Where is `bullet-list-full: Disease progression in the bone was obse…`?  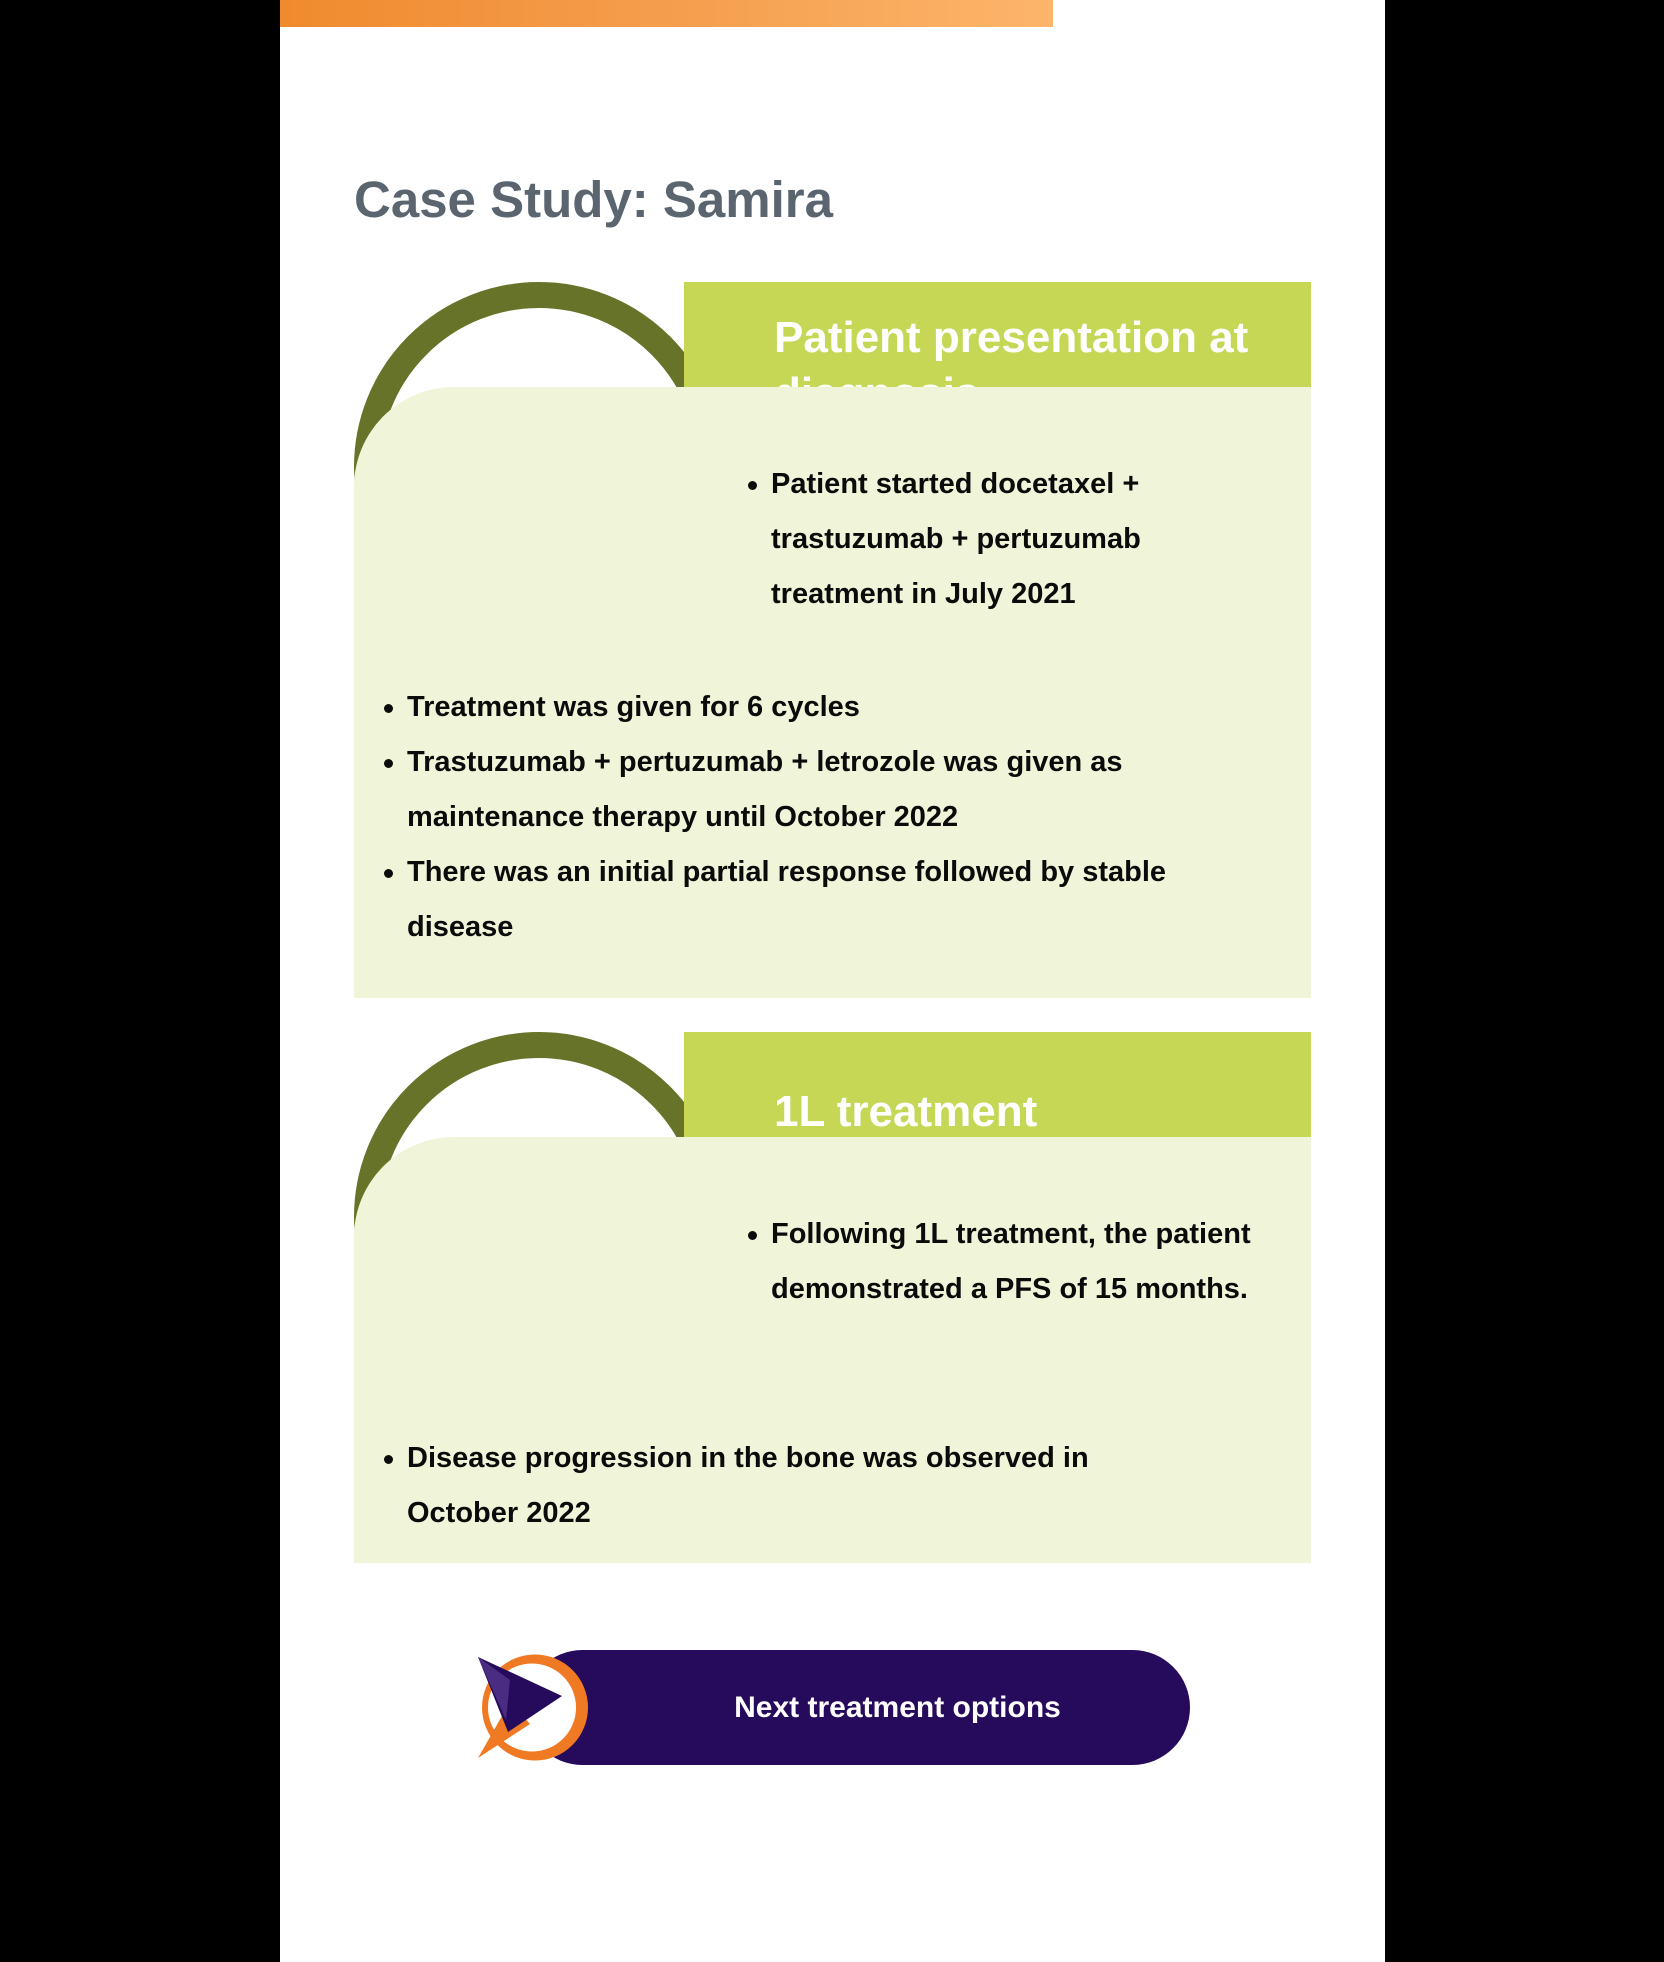 bullet-list-full: Disease progression in the bone was obse… is located at coordinates (790, 1486).